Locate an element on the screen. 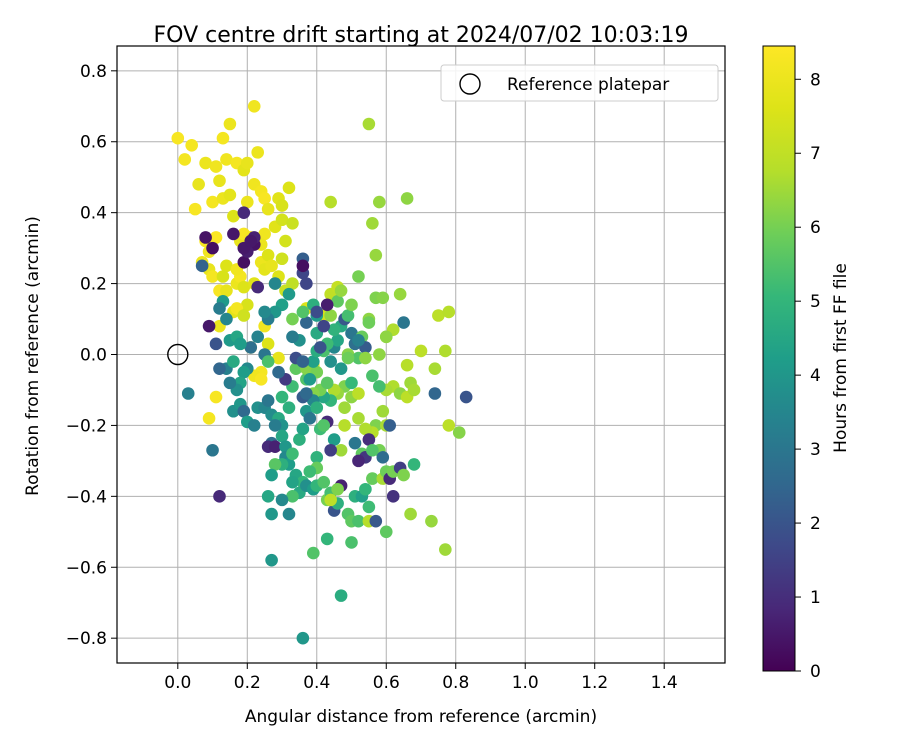 This screenshot has height=750, width=900. x-tick-label: 0.8 is located at coordinates (455, 683).